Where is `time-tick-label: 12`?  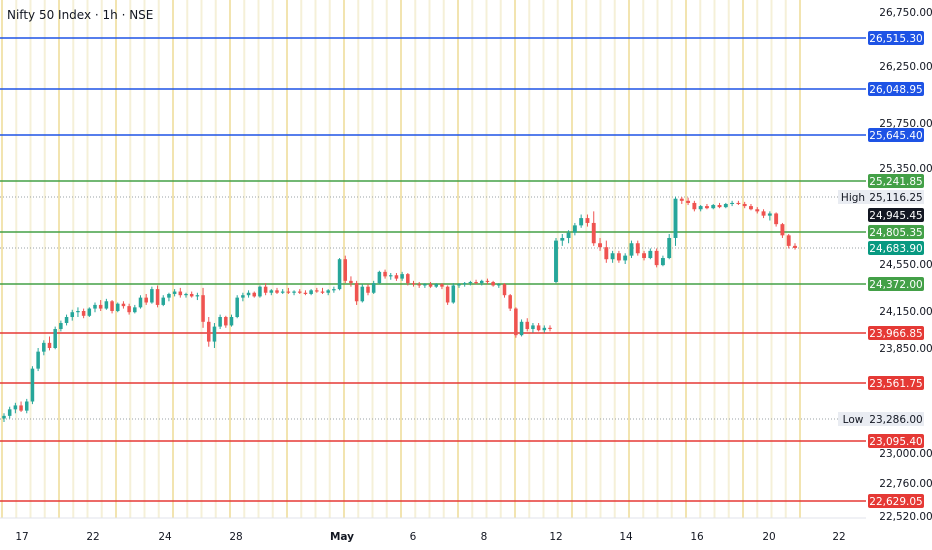 time-tick-label: 12 is located at coordinates (555, 537).